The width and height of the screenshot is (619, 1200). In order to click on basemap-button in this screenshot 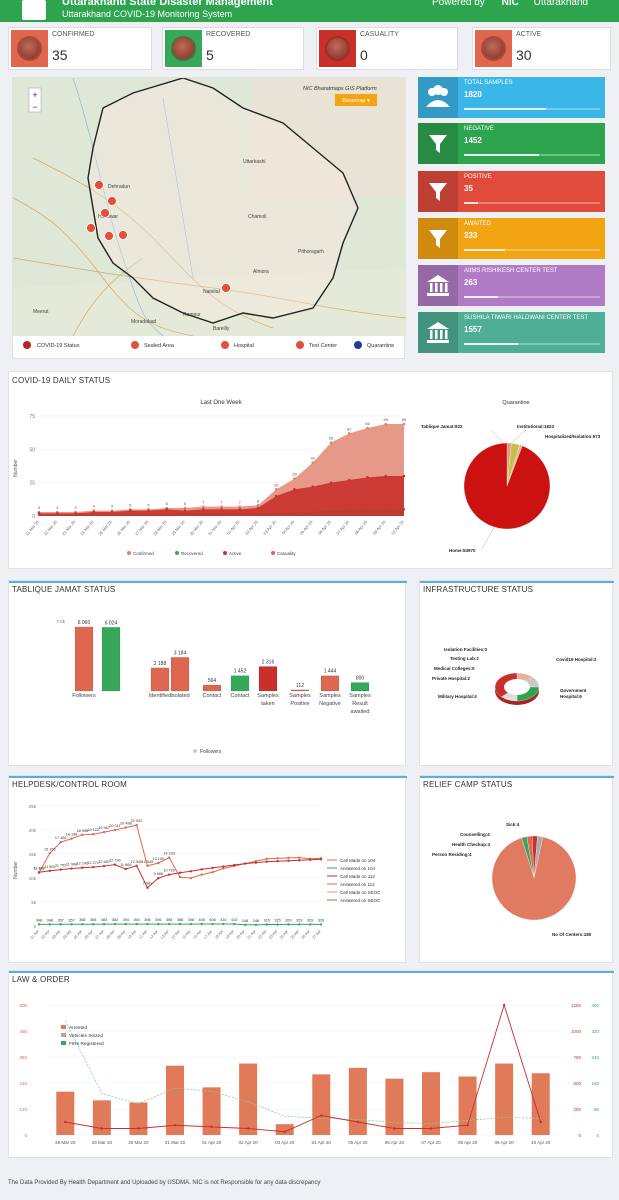, I will do `click(356, 100)`.